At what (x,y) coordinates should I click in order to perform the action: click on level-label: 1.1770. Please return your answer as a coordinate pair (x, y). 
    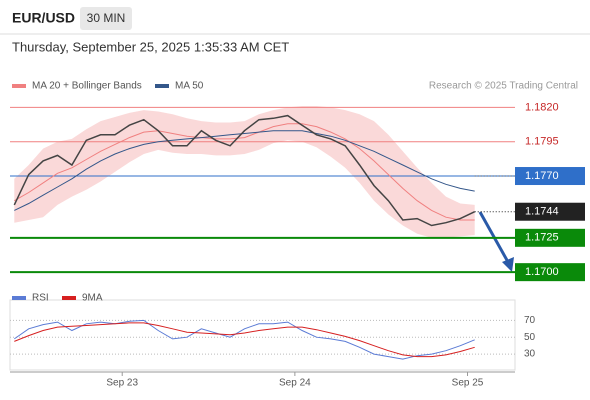
    Looking at the image, I should click on (542, 176).